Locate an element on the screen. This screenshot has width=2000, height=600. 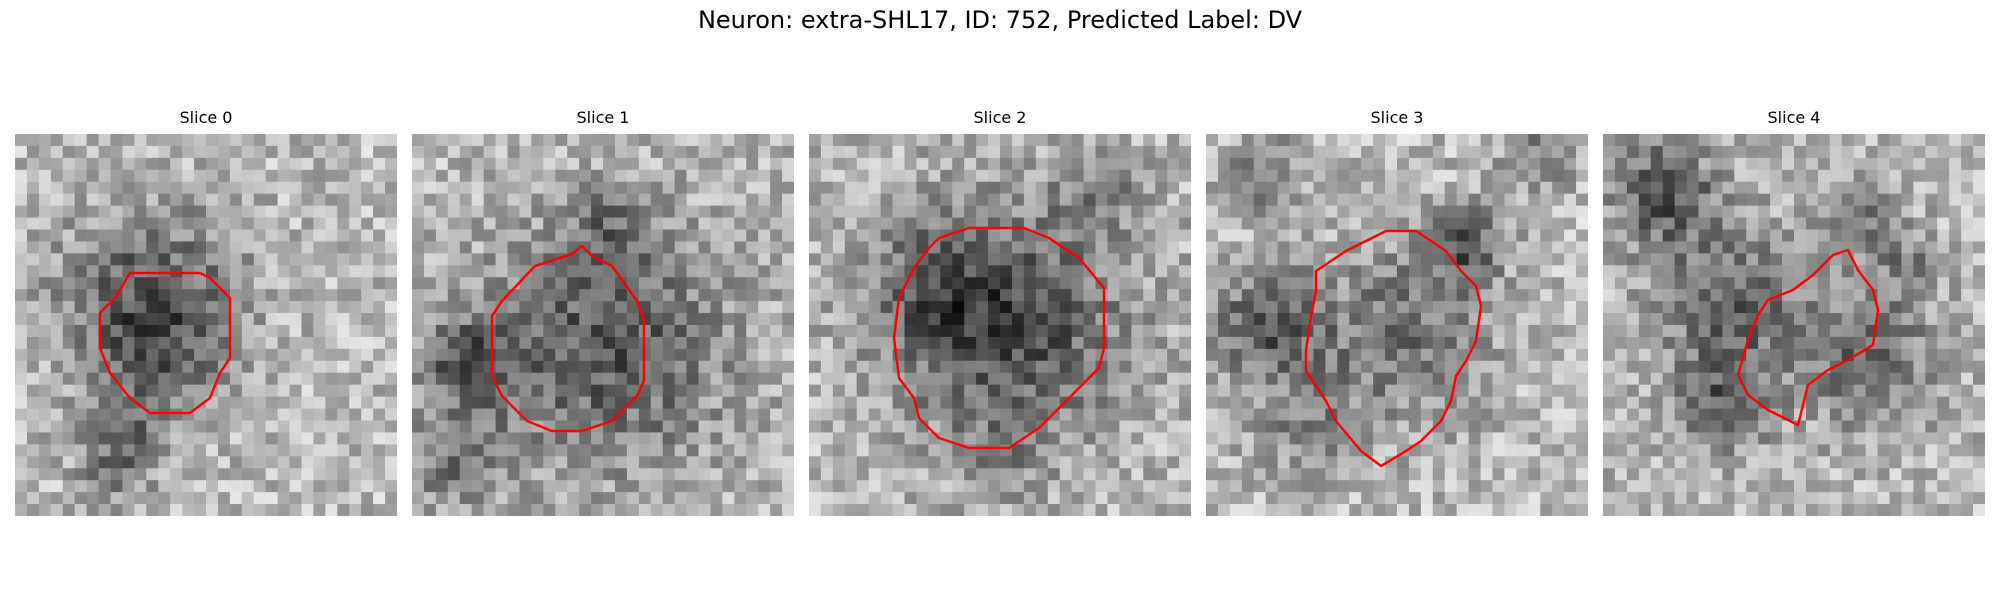
slice-title-1: Slice 1 is located at coordinates (603, 117).